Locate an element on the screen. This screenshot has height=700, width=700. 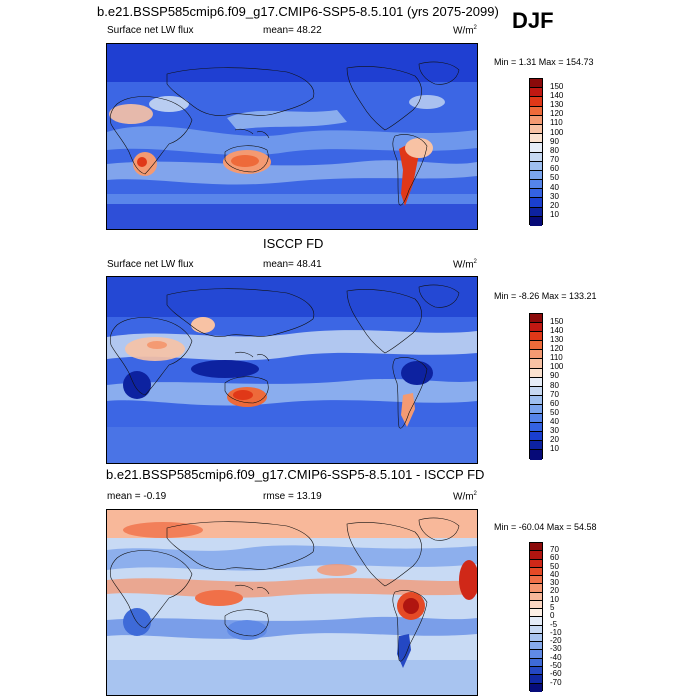
panel2-cbar-label: 150 is located at coordinates (557, 321).